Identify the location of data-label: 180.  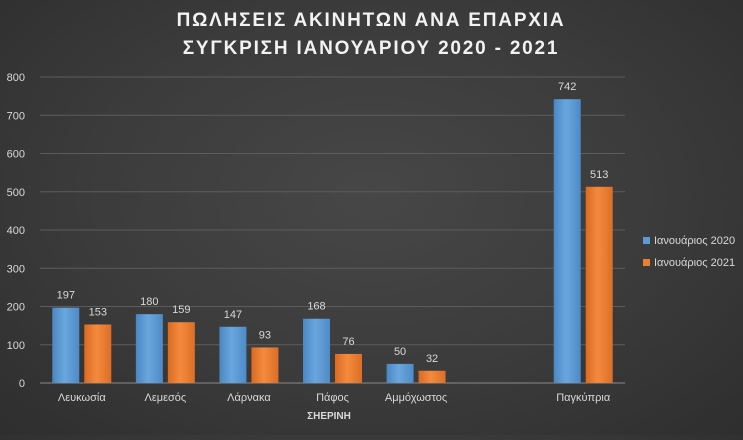
(149, 302).